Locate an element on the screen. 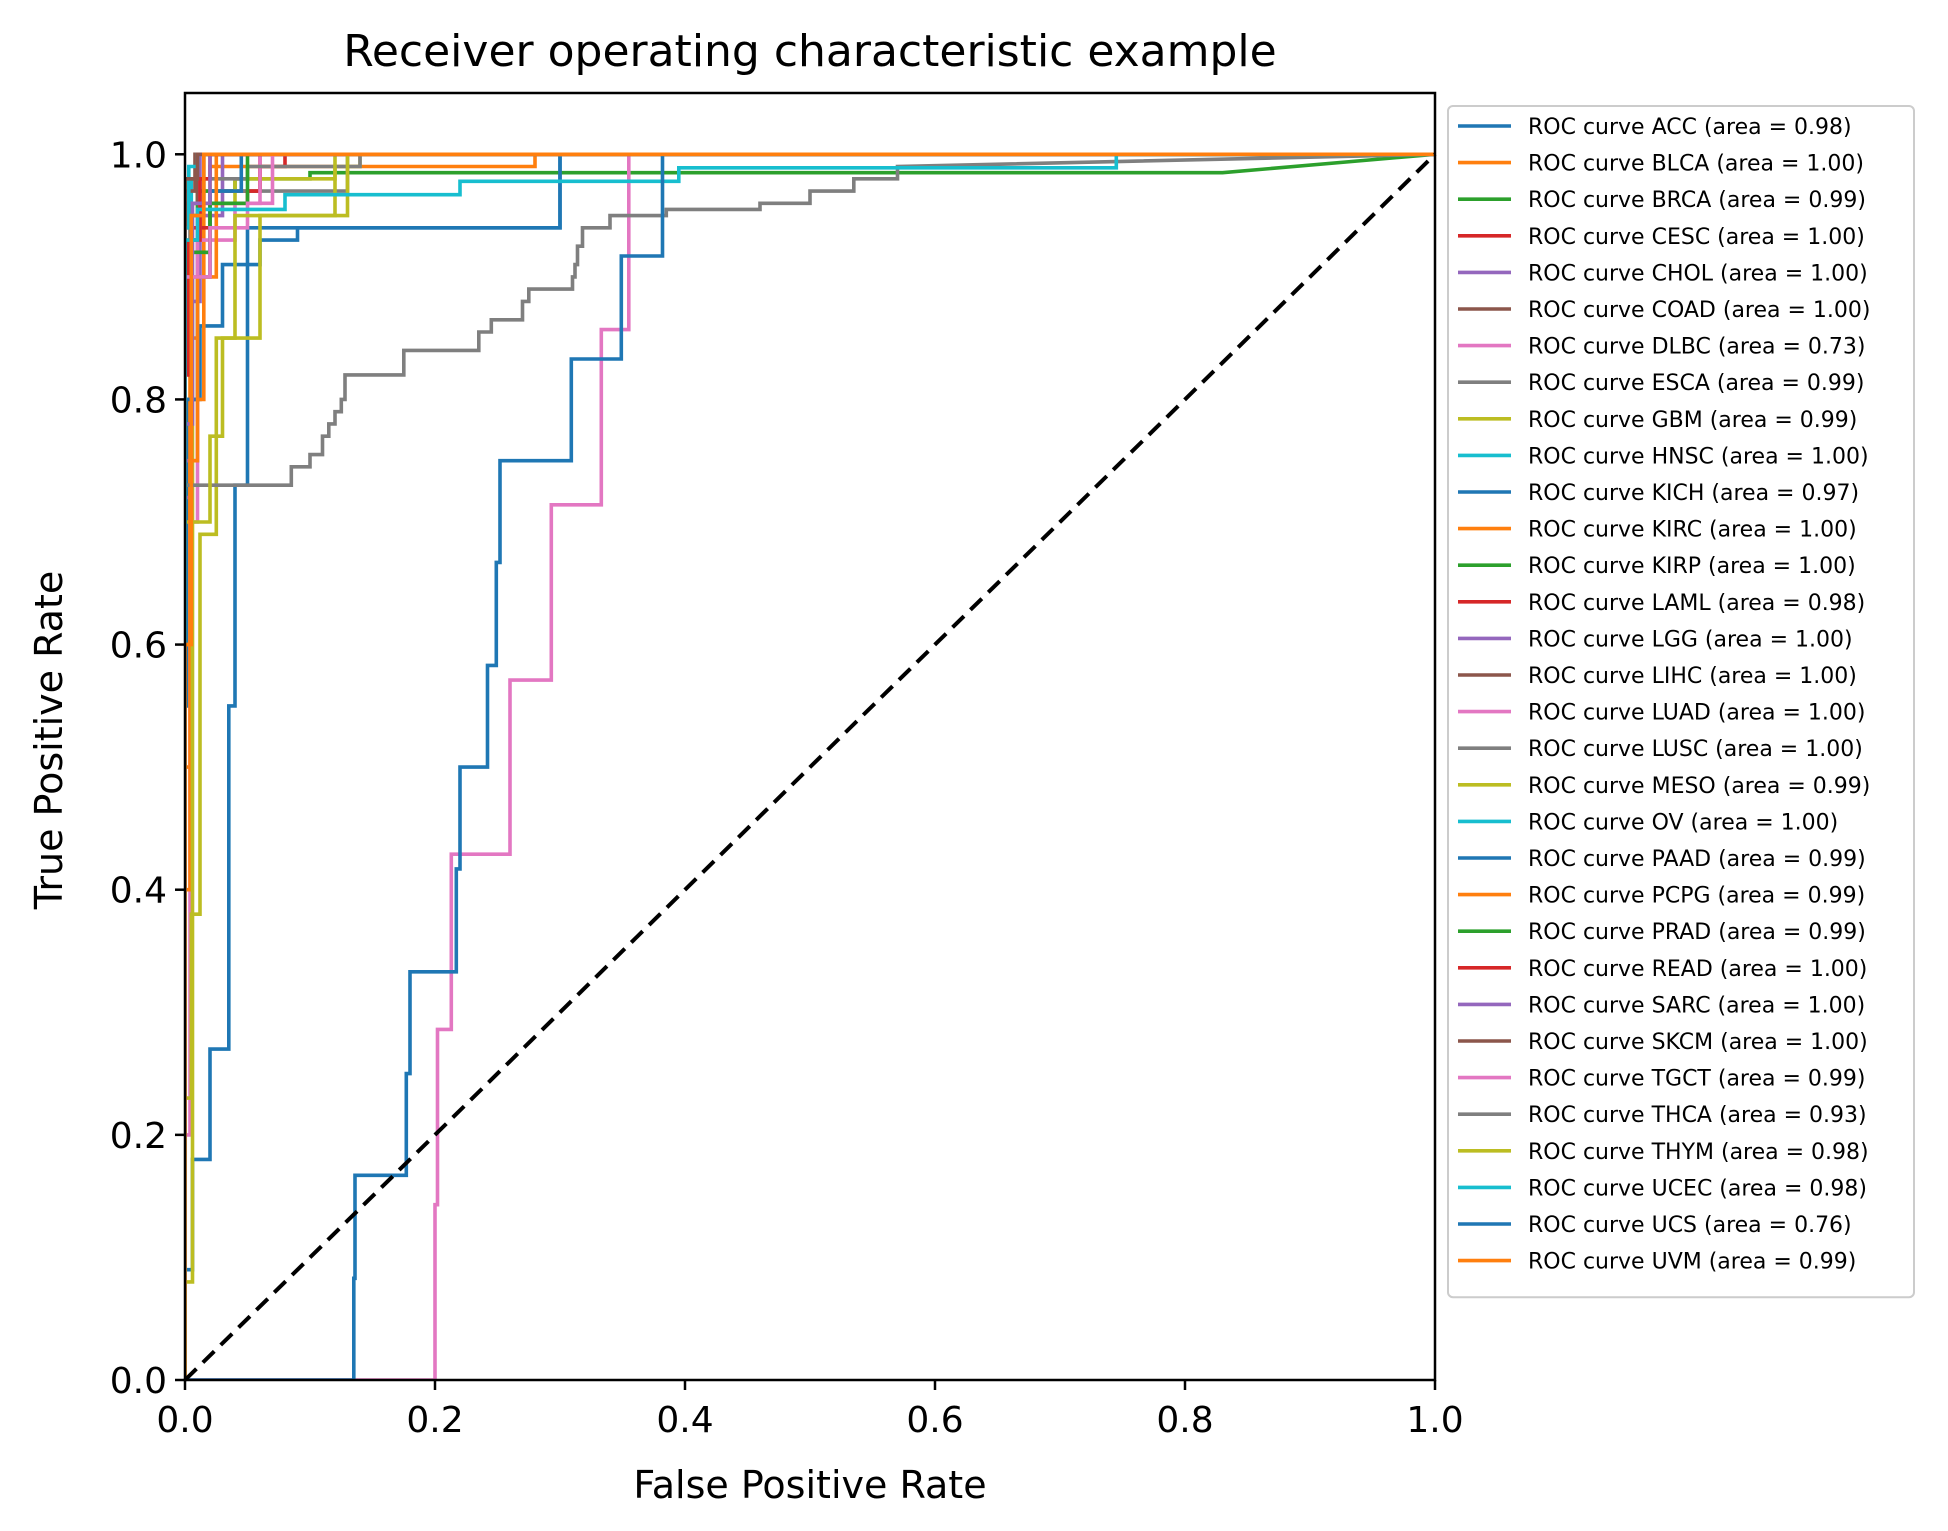 This screenshot has height=1531, width=1948. legend-entry-label: ROC curve GBM (area = 0.99) is located at coordinates (1692, 420).